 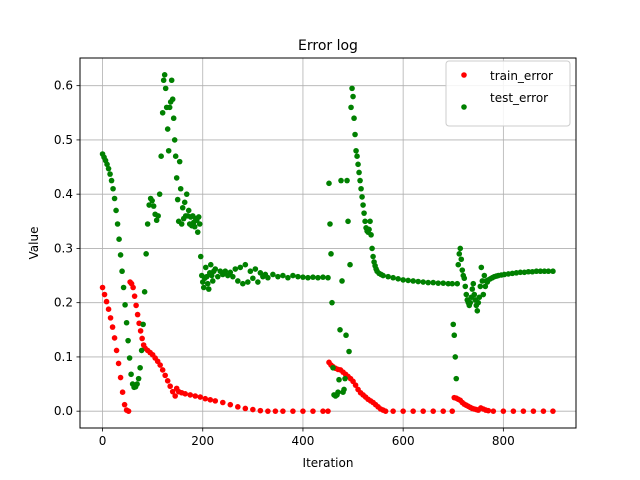 What do you see at coordinates (63, 86) in the screenshot?
I see `y-tick-label: 0.6` at bounding box center [63, 86].